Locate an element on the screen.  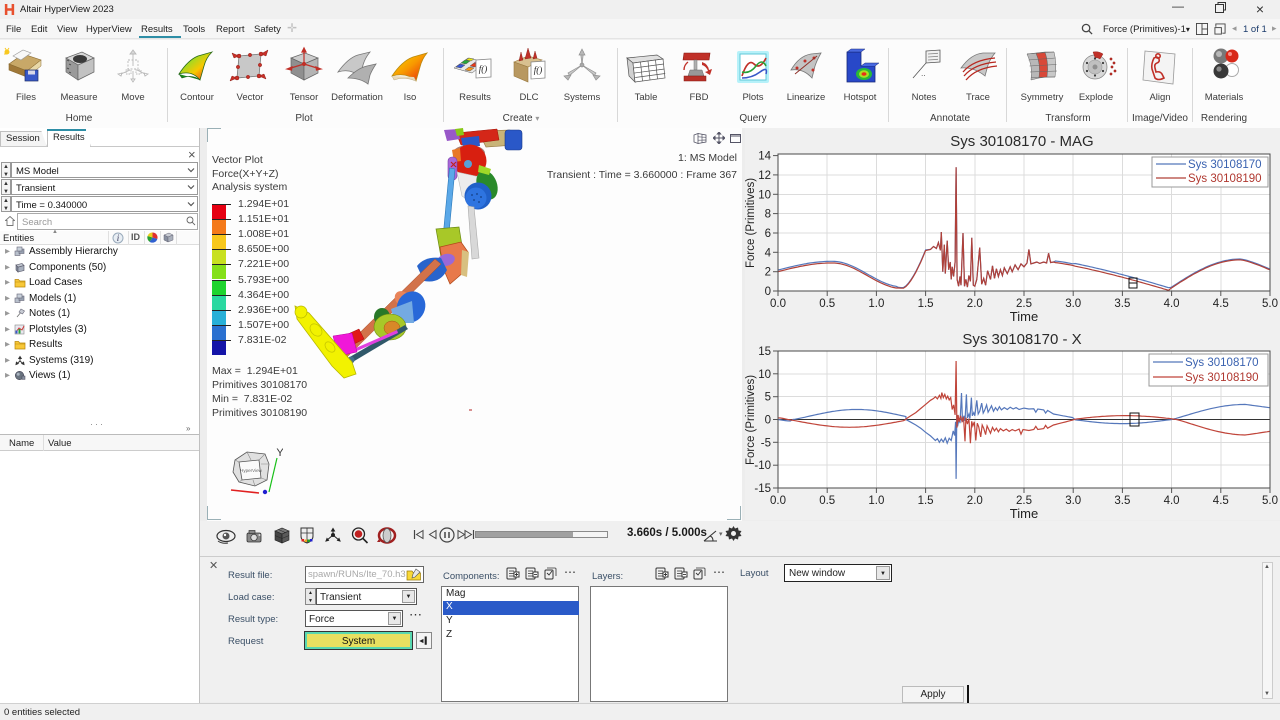
svg-text: 8 is located at coordinates (768, 215).